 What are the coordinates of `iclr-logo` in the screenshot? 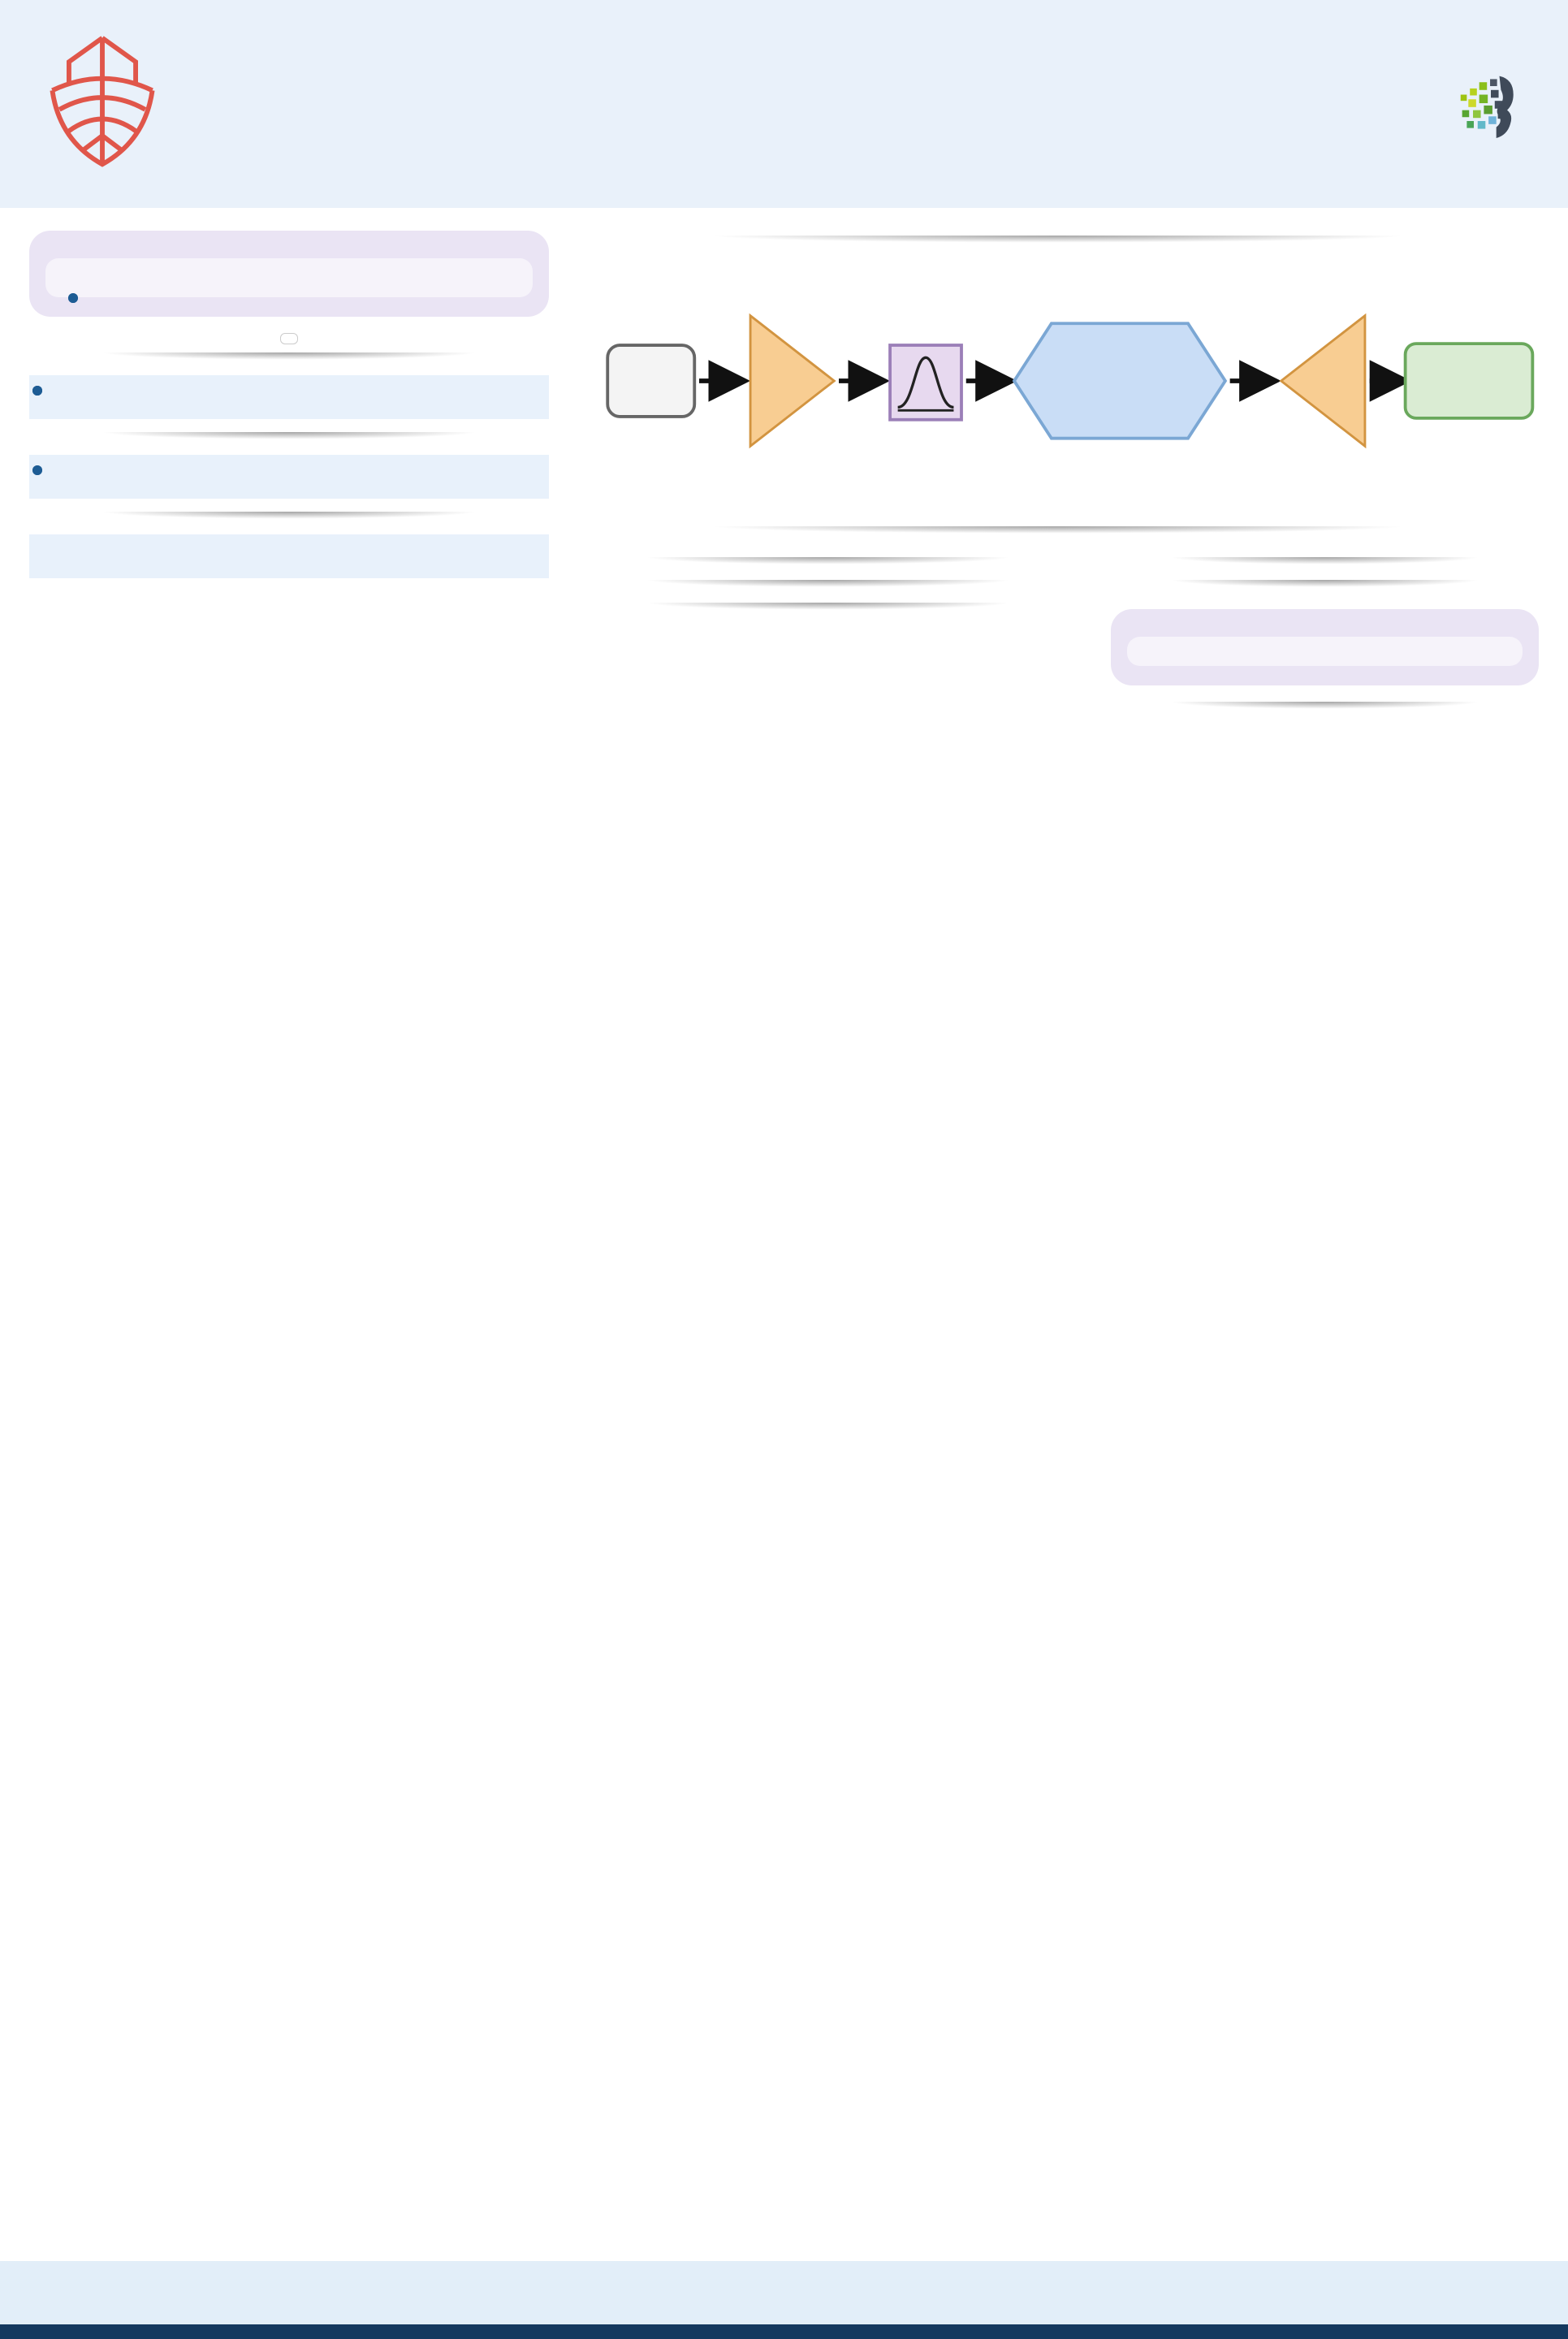 It's located at (1493, 104).